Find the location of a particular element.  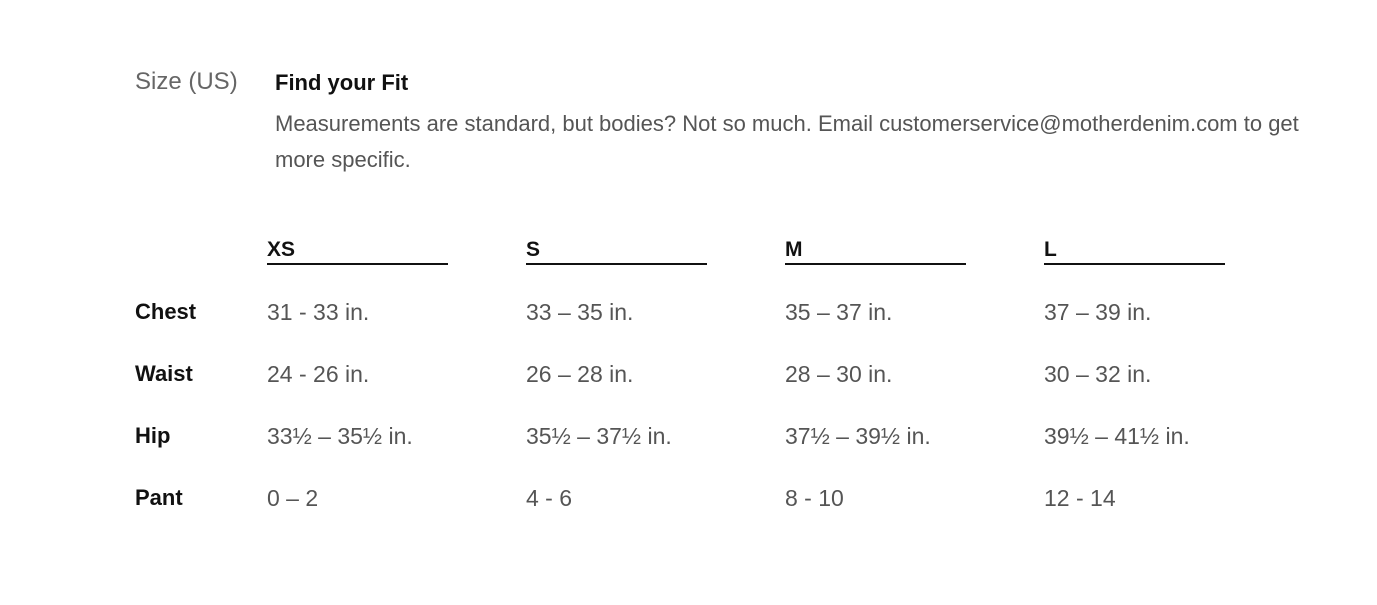

table-cell: 31 - 33 in. is located at coordinates (318, 312).